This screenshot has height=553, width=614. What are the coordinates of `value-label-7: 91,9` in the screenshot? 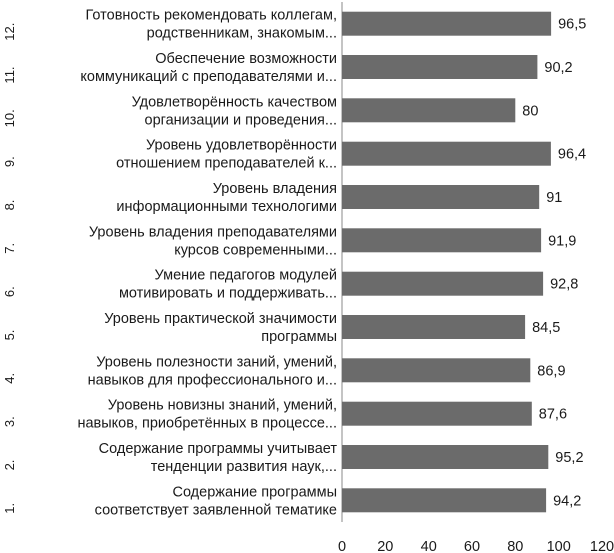 It's located at (562, 241).